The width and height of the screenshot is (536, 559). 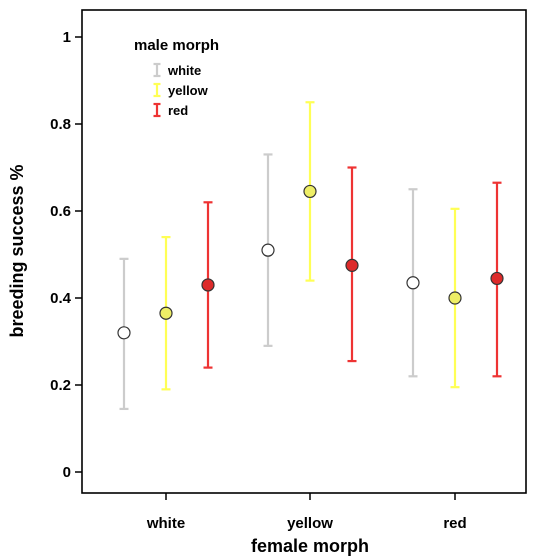 I want to click on point-red-red, so click(x=497, y=278).